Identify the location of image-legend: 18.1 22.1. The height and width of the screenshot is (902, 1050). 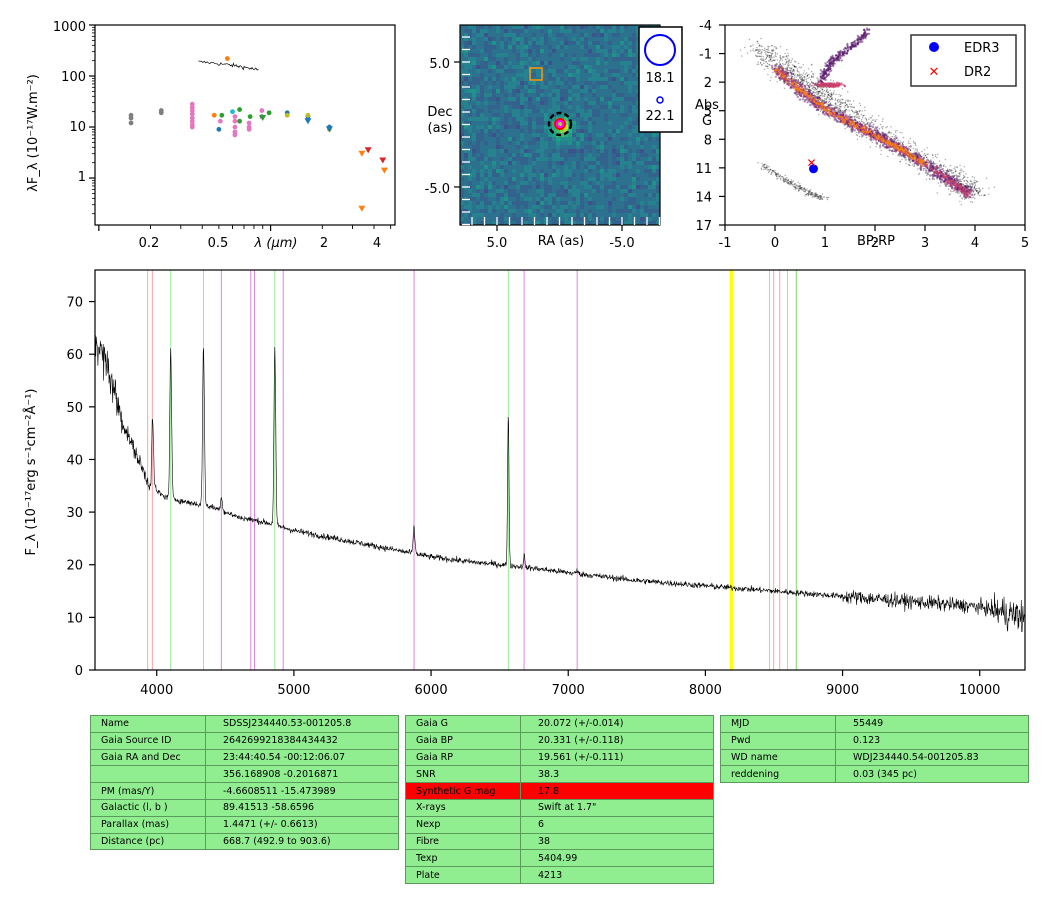
(660, 79).